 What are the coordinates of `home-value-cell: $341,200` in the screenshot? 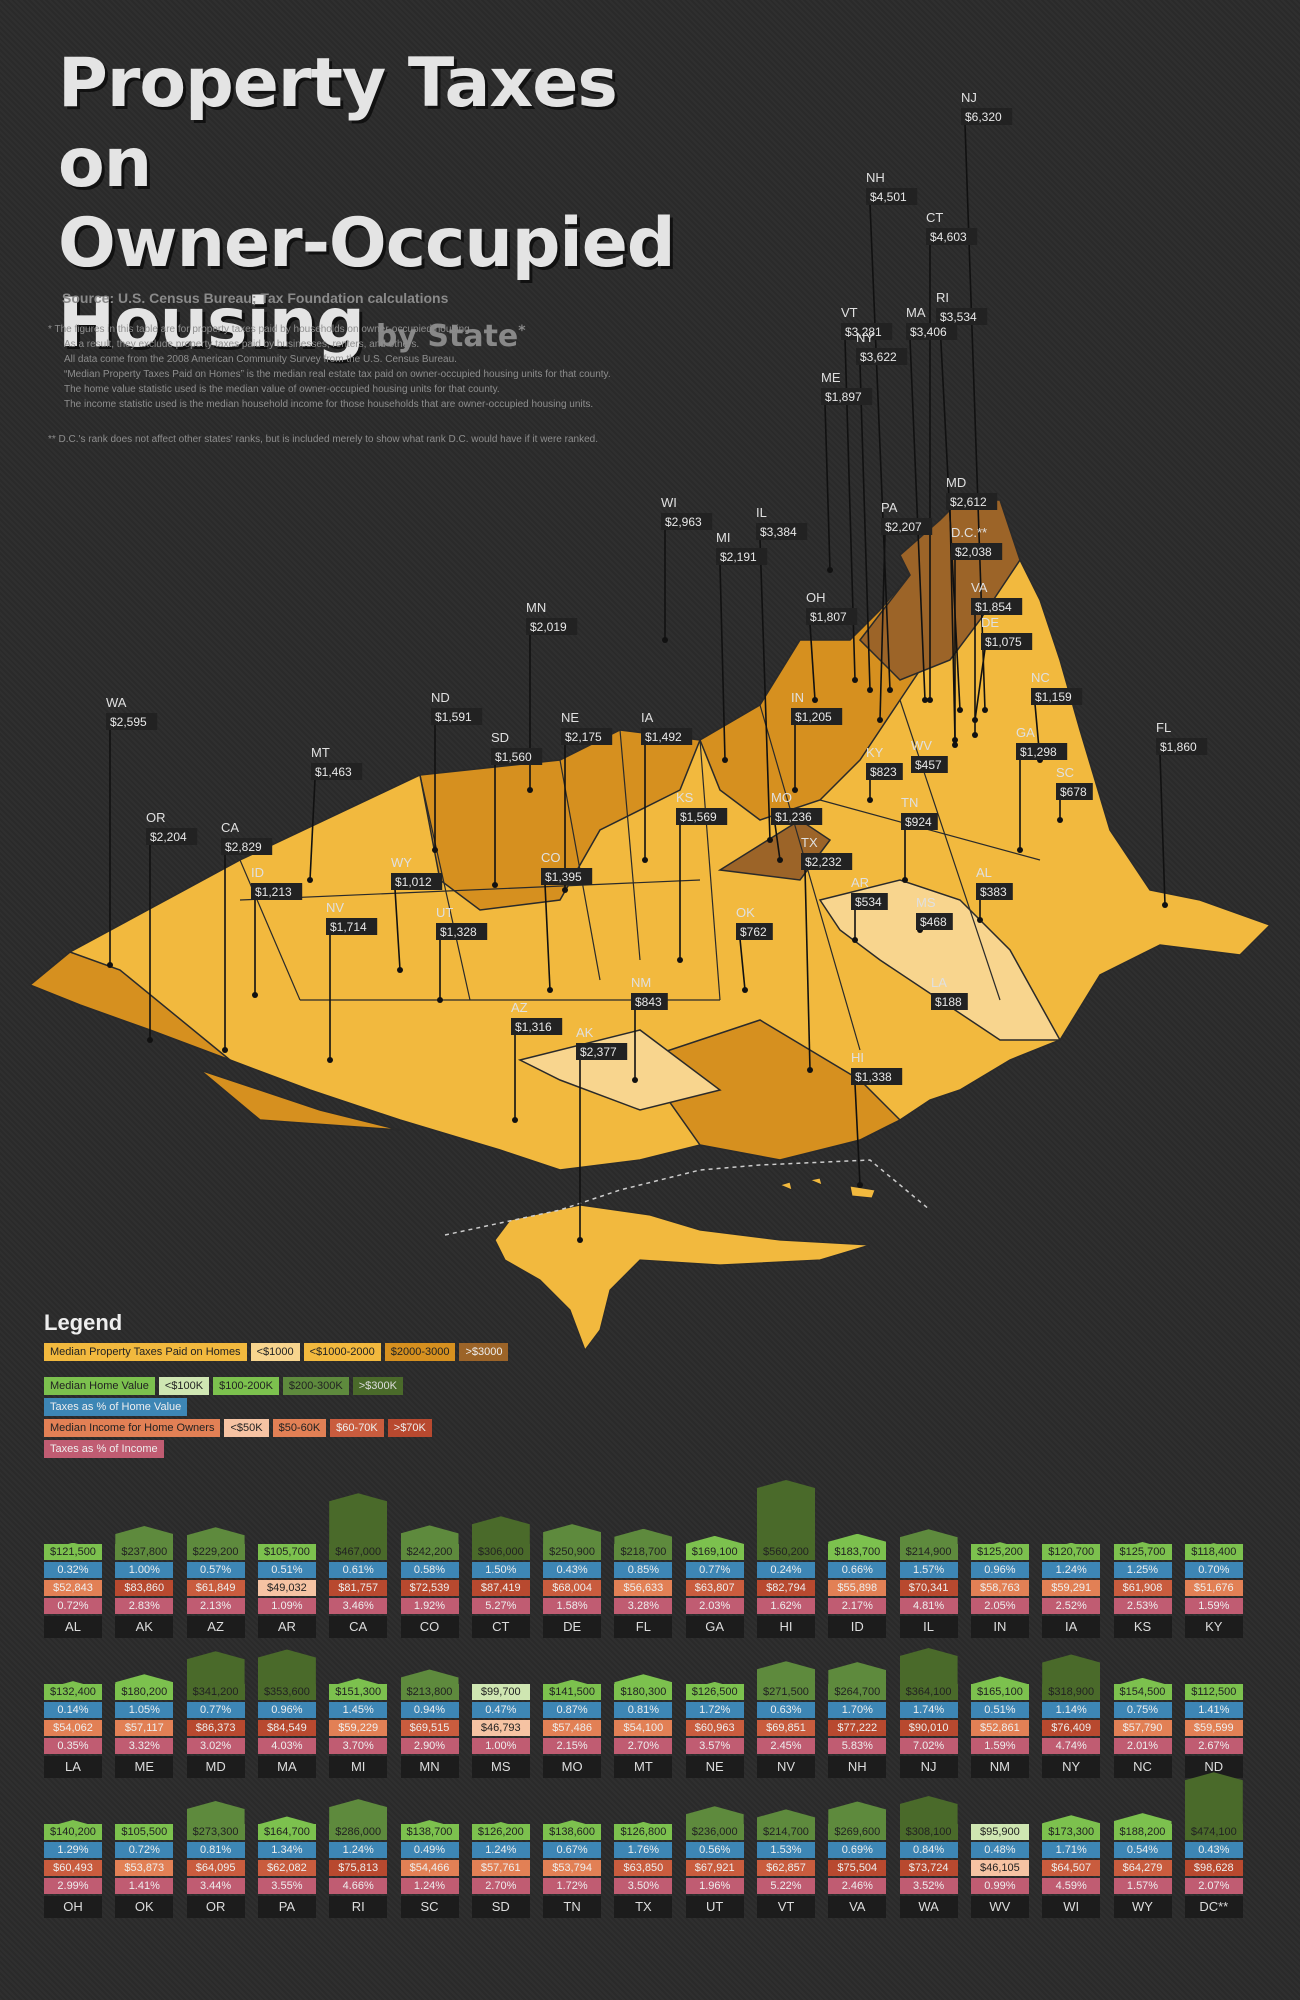 It's located at (215, 1692).